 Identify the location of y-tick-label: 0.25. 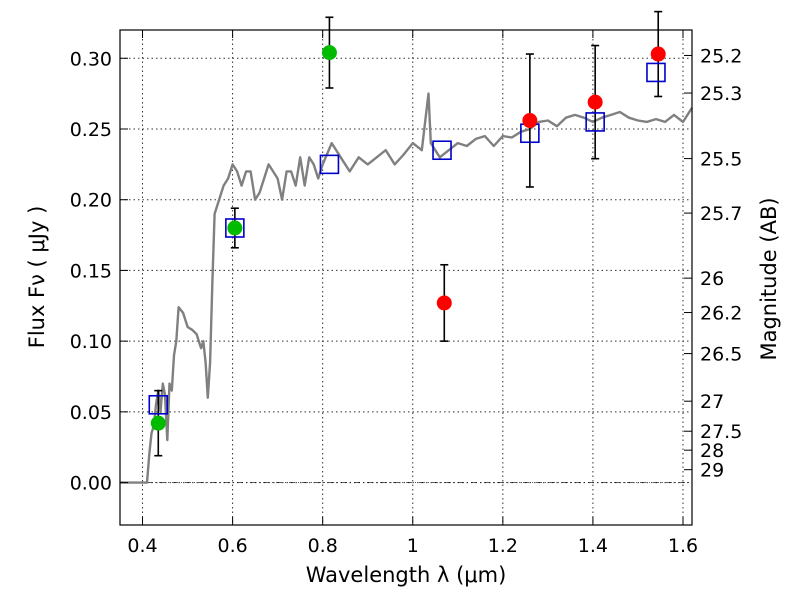
(91, 130).